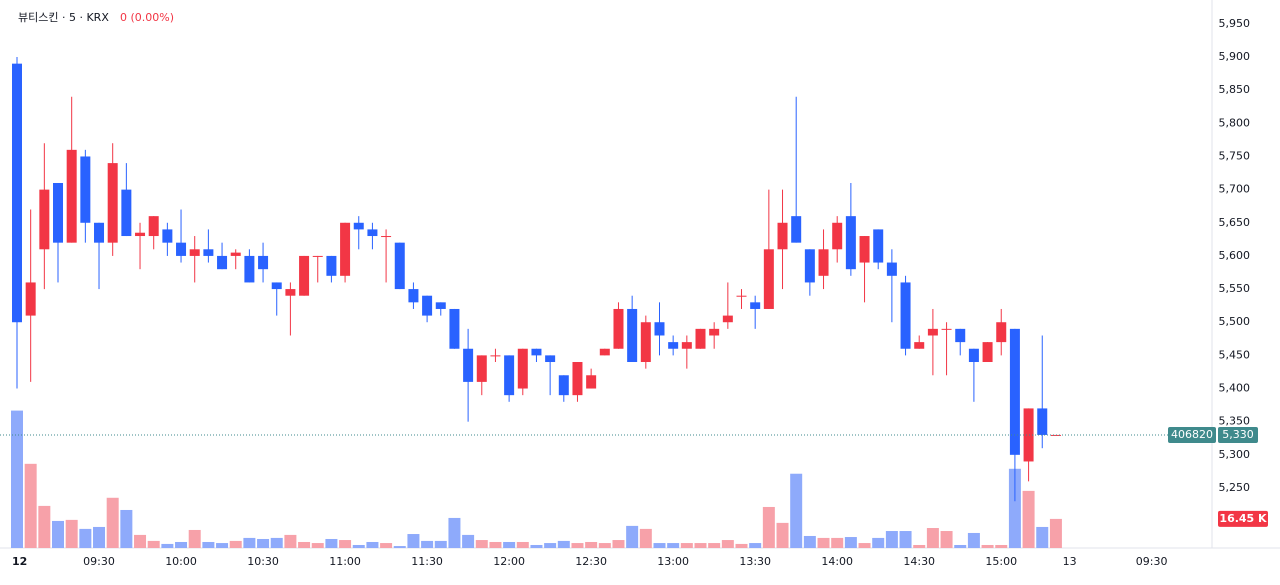 This screenshot has width=1280, height=585. I want to click on x-tick-label: 11:30, so click(427, 561).